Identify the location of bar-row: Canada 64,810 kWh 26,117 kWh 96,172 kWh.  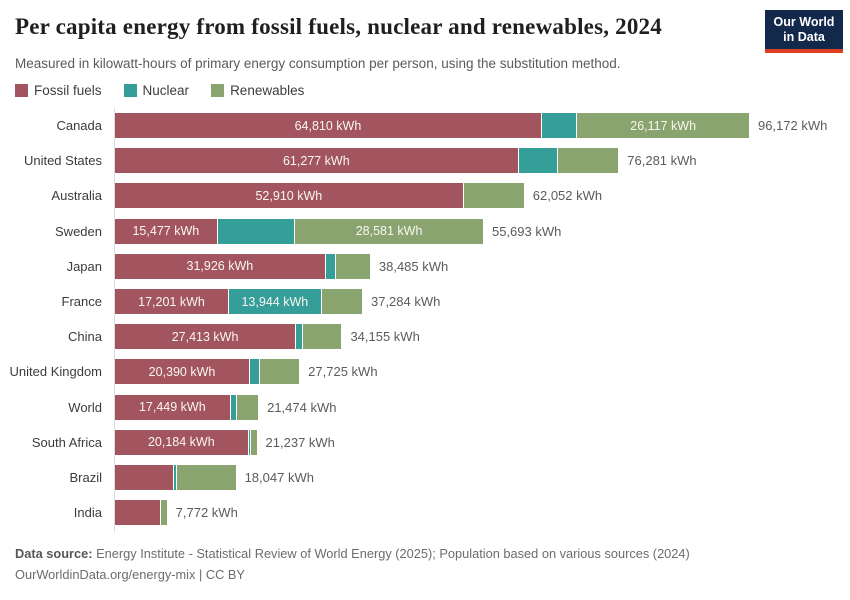
(425, 125).